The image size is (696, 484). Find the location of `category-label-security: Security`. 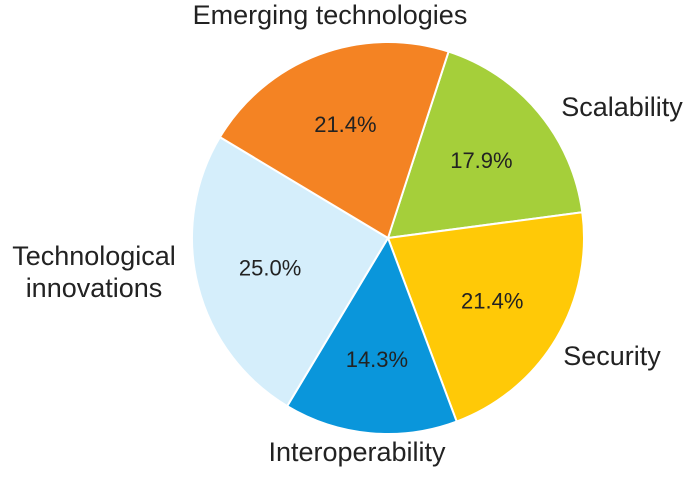

category-label-security: Security is located at coordinates (612, 356).